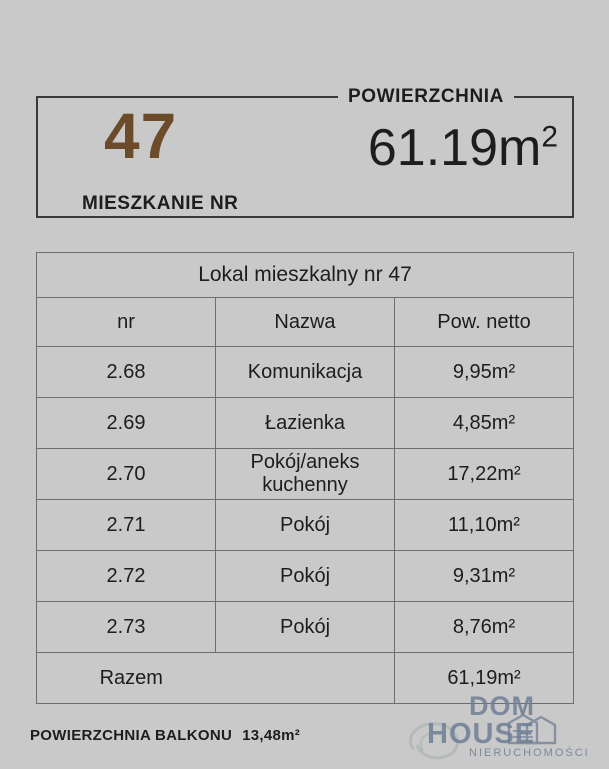 The image size is (609, 769). I want to click on cell-nr: 2.69, so click(126, 423).